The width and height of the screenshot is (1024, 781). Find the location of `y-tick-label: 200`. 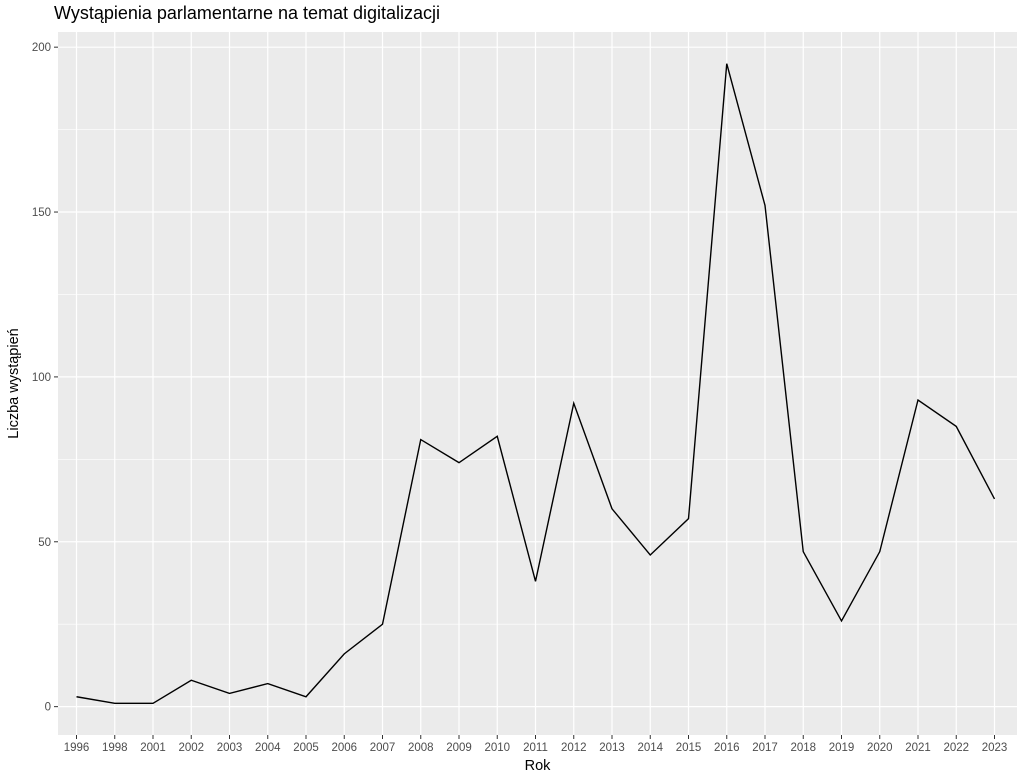

y-tick-label: 200 is located at coordinates (41, 48).